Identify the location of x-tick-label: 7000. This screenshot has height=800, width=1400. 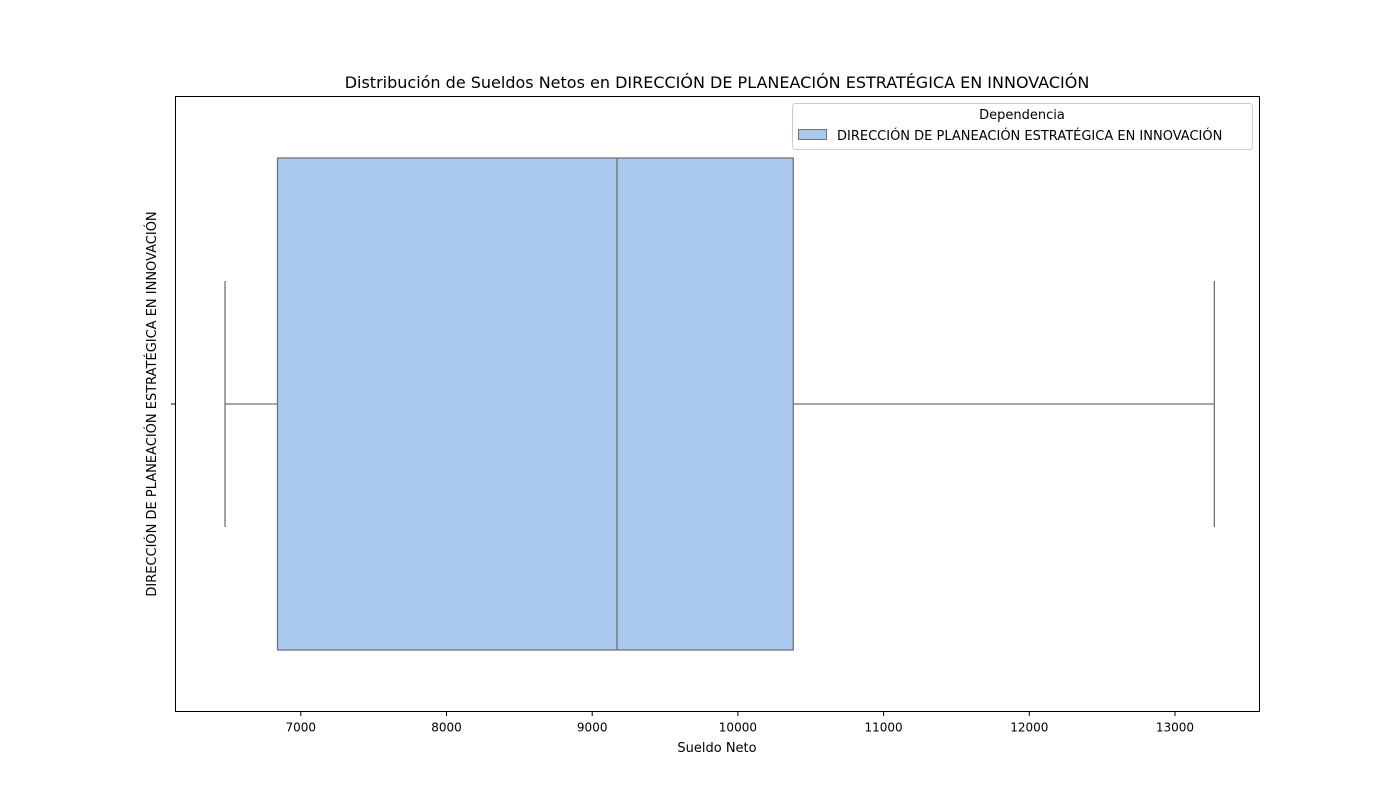
(301, 728).